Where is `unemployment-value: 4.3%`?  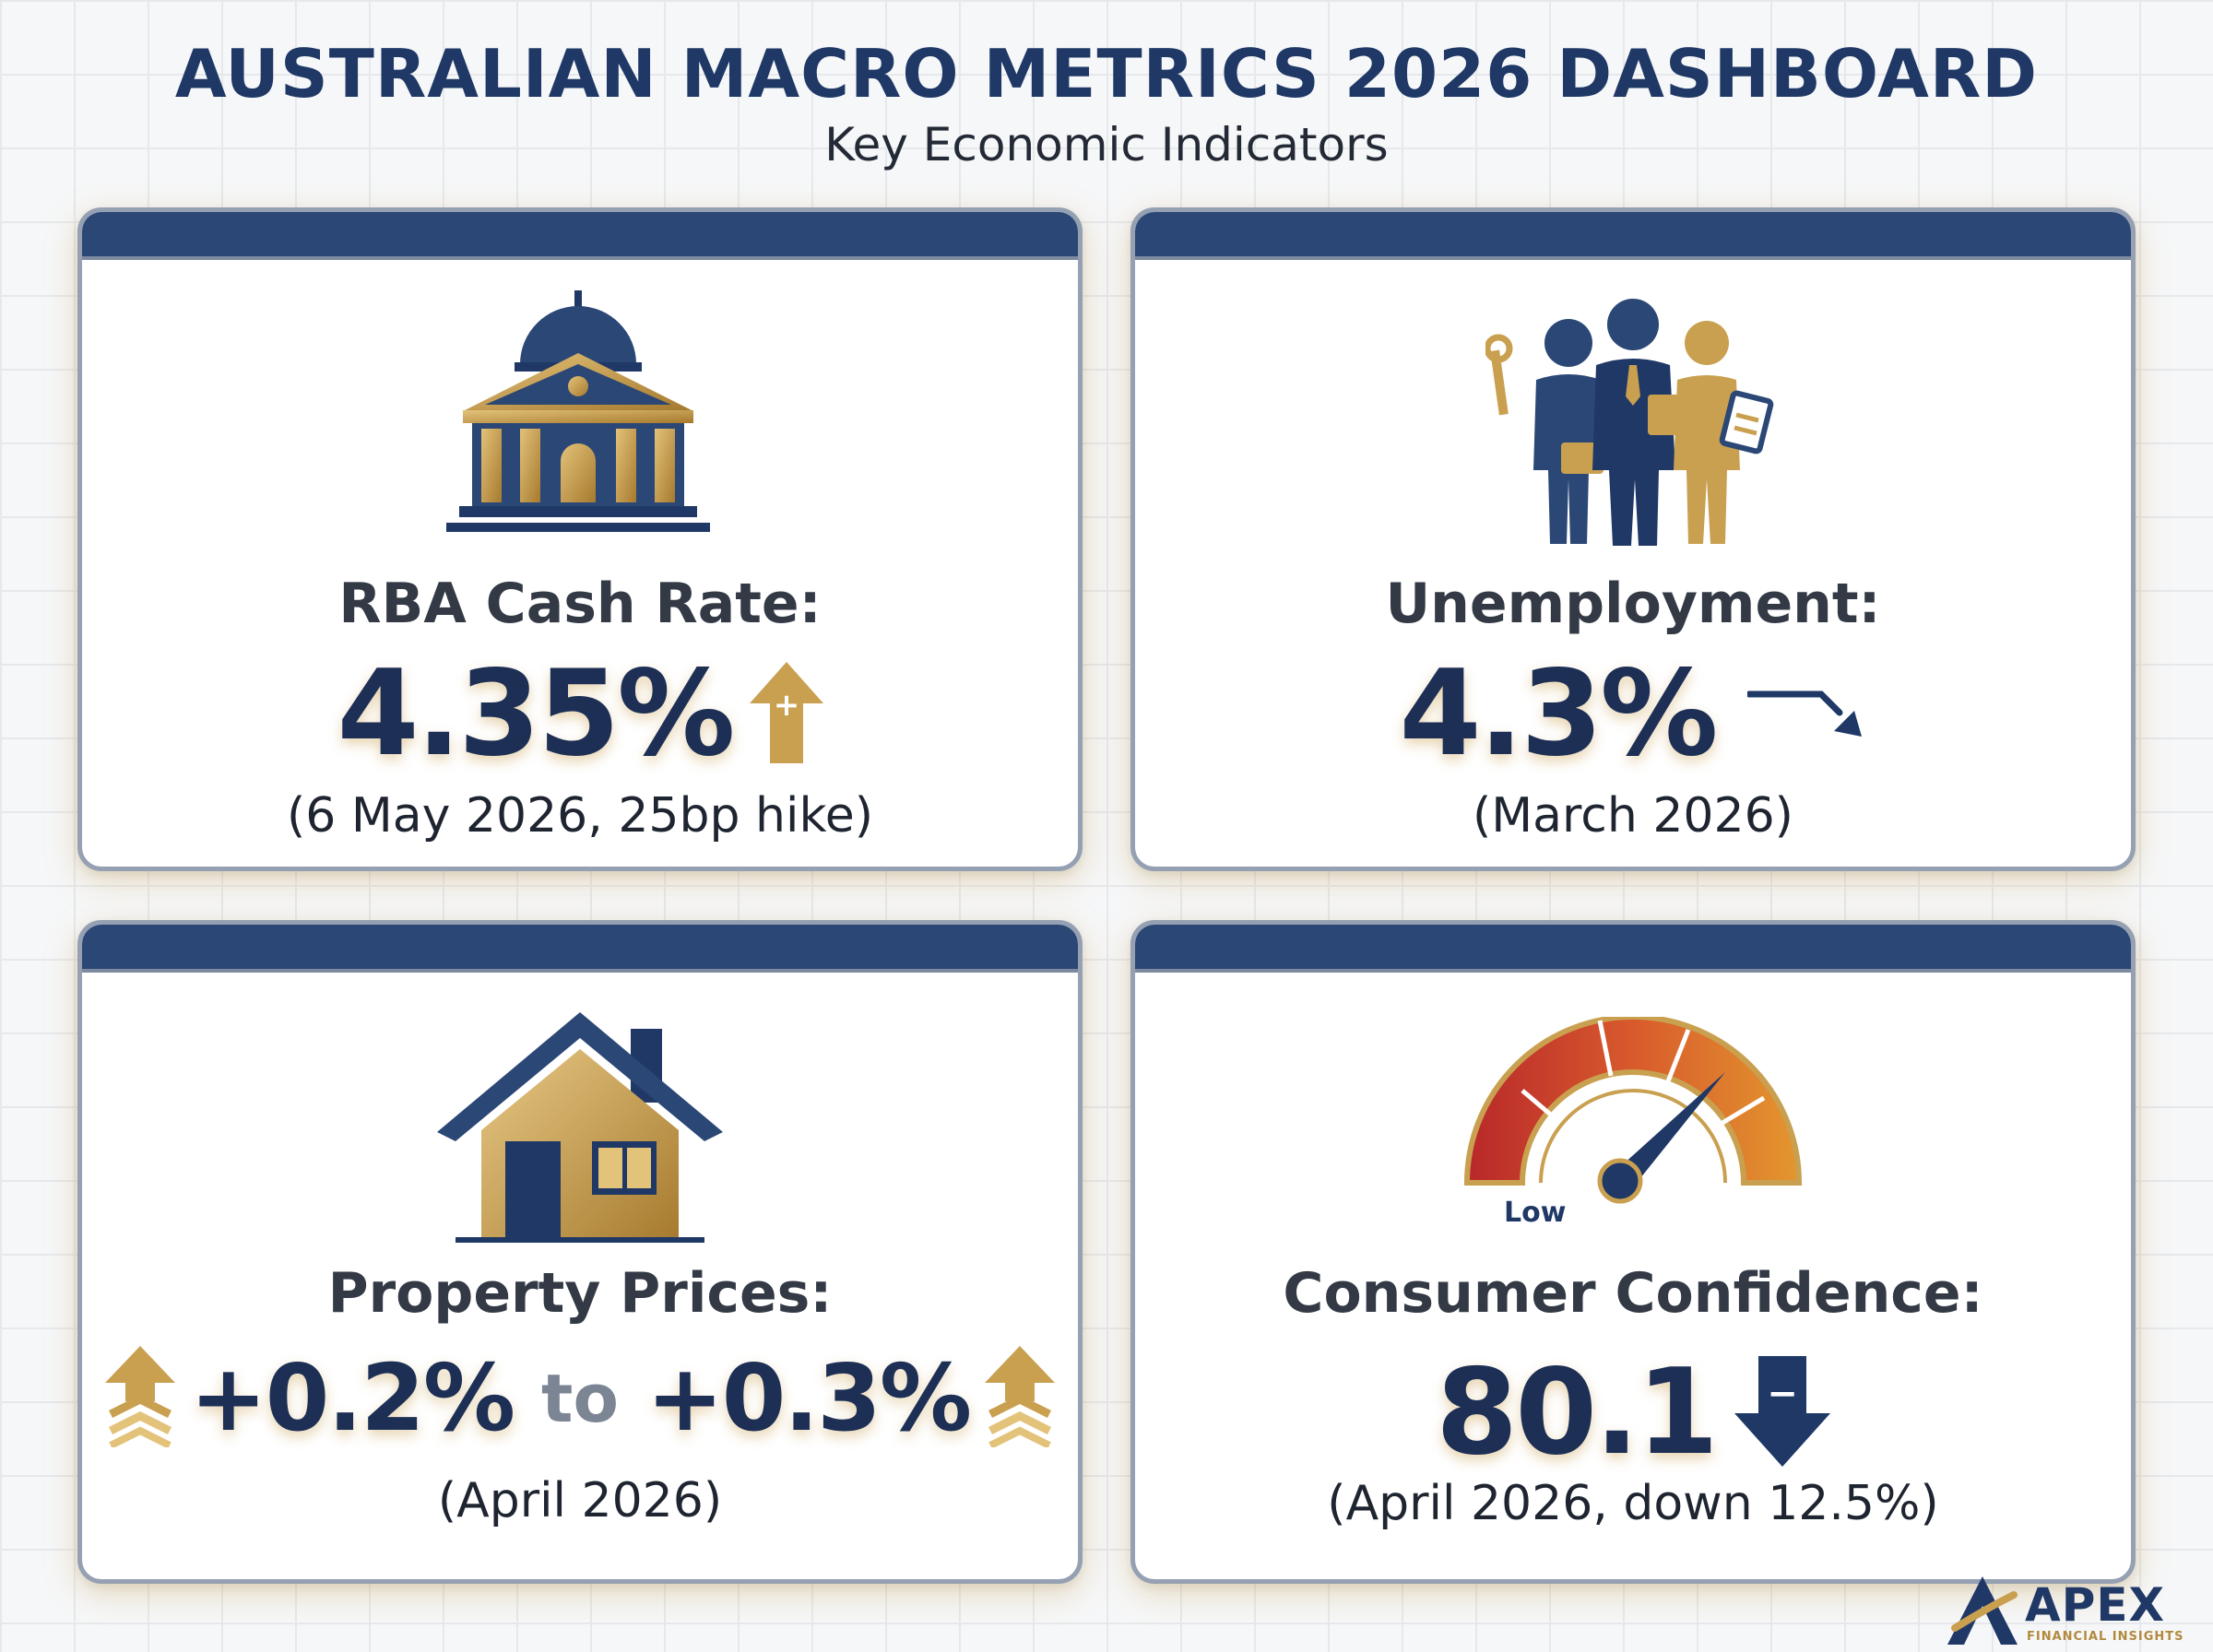 unemployment-value: 4.3% is located at coordinates (1559, 714).